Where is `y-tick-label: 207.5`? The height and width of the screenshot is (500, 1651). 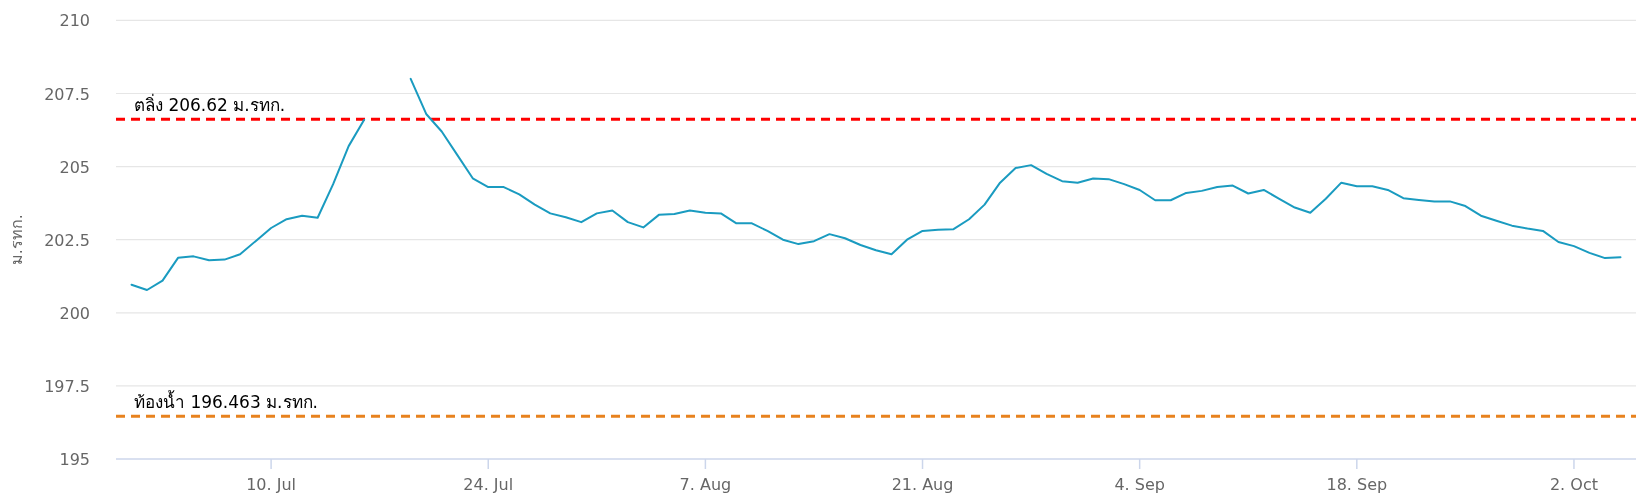 y-tick-label: 207.5 is located at coordinates (67, 94).